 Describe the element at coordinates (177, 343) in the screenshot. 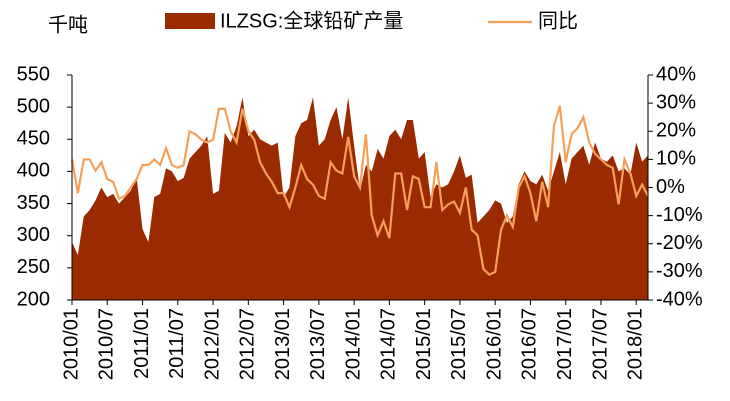

I see `x-tick-label: 2011/07` at that location.